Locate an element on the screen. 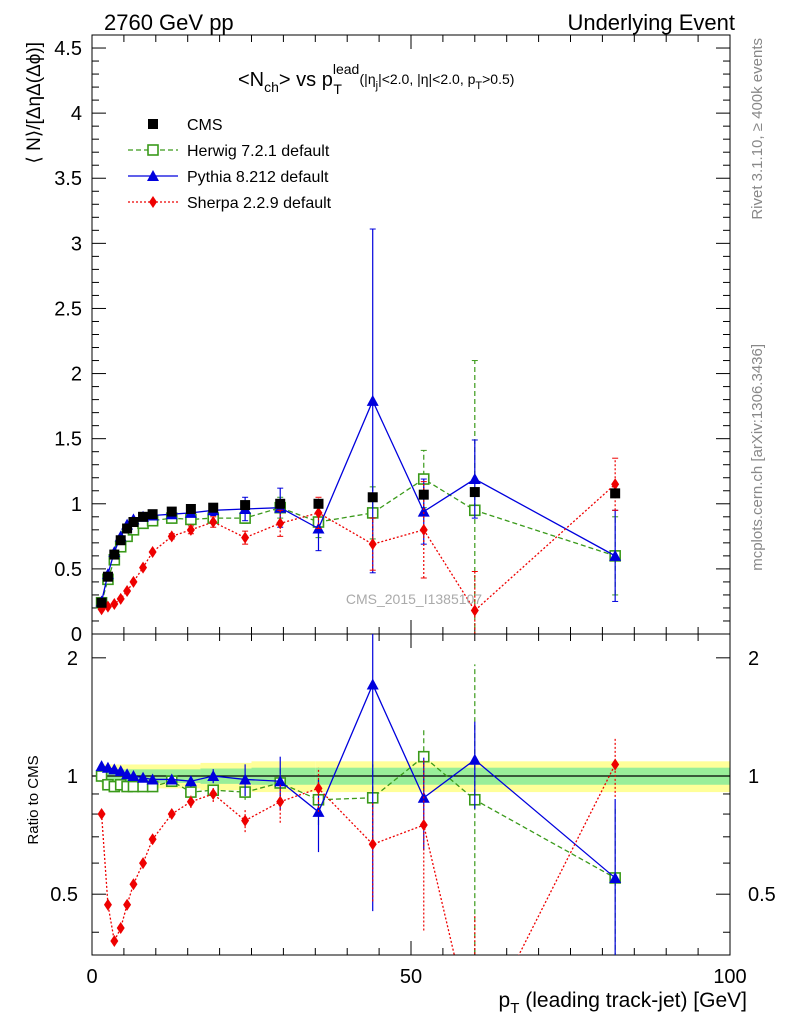 The height and width of the screenshot is (1024, 786). x-tick-label: 100 is located at coordinates (729, 977).